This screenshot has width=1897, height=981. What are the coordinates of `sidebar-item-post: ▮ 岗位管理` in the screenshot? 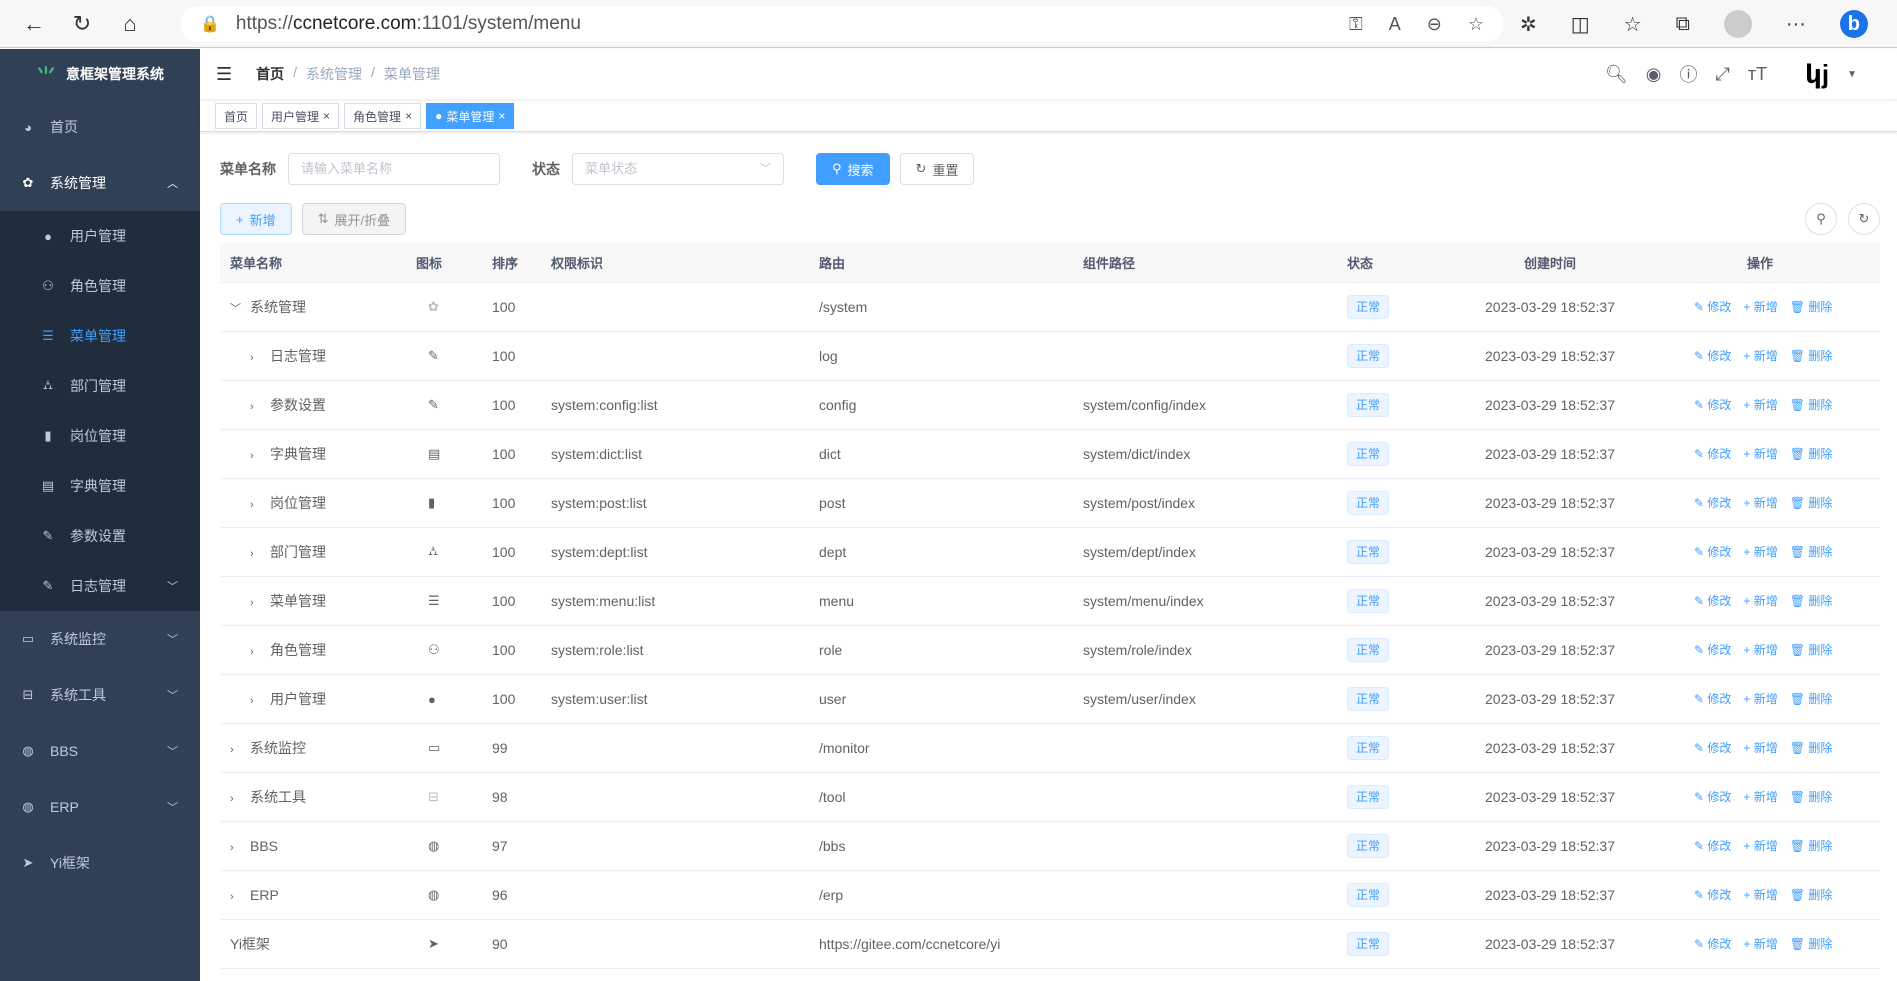 It's located at (100, 436).